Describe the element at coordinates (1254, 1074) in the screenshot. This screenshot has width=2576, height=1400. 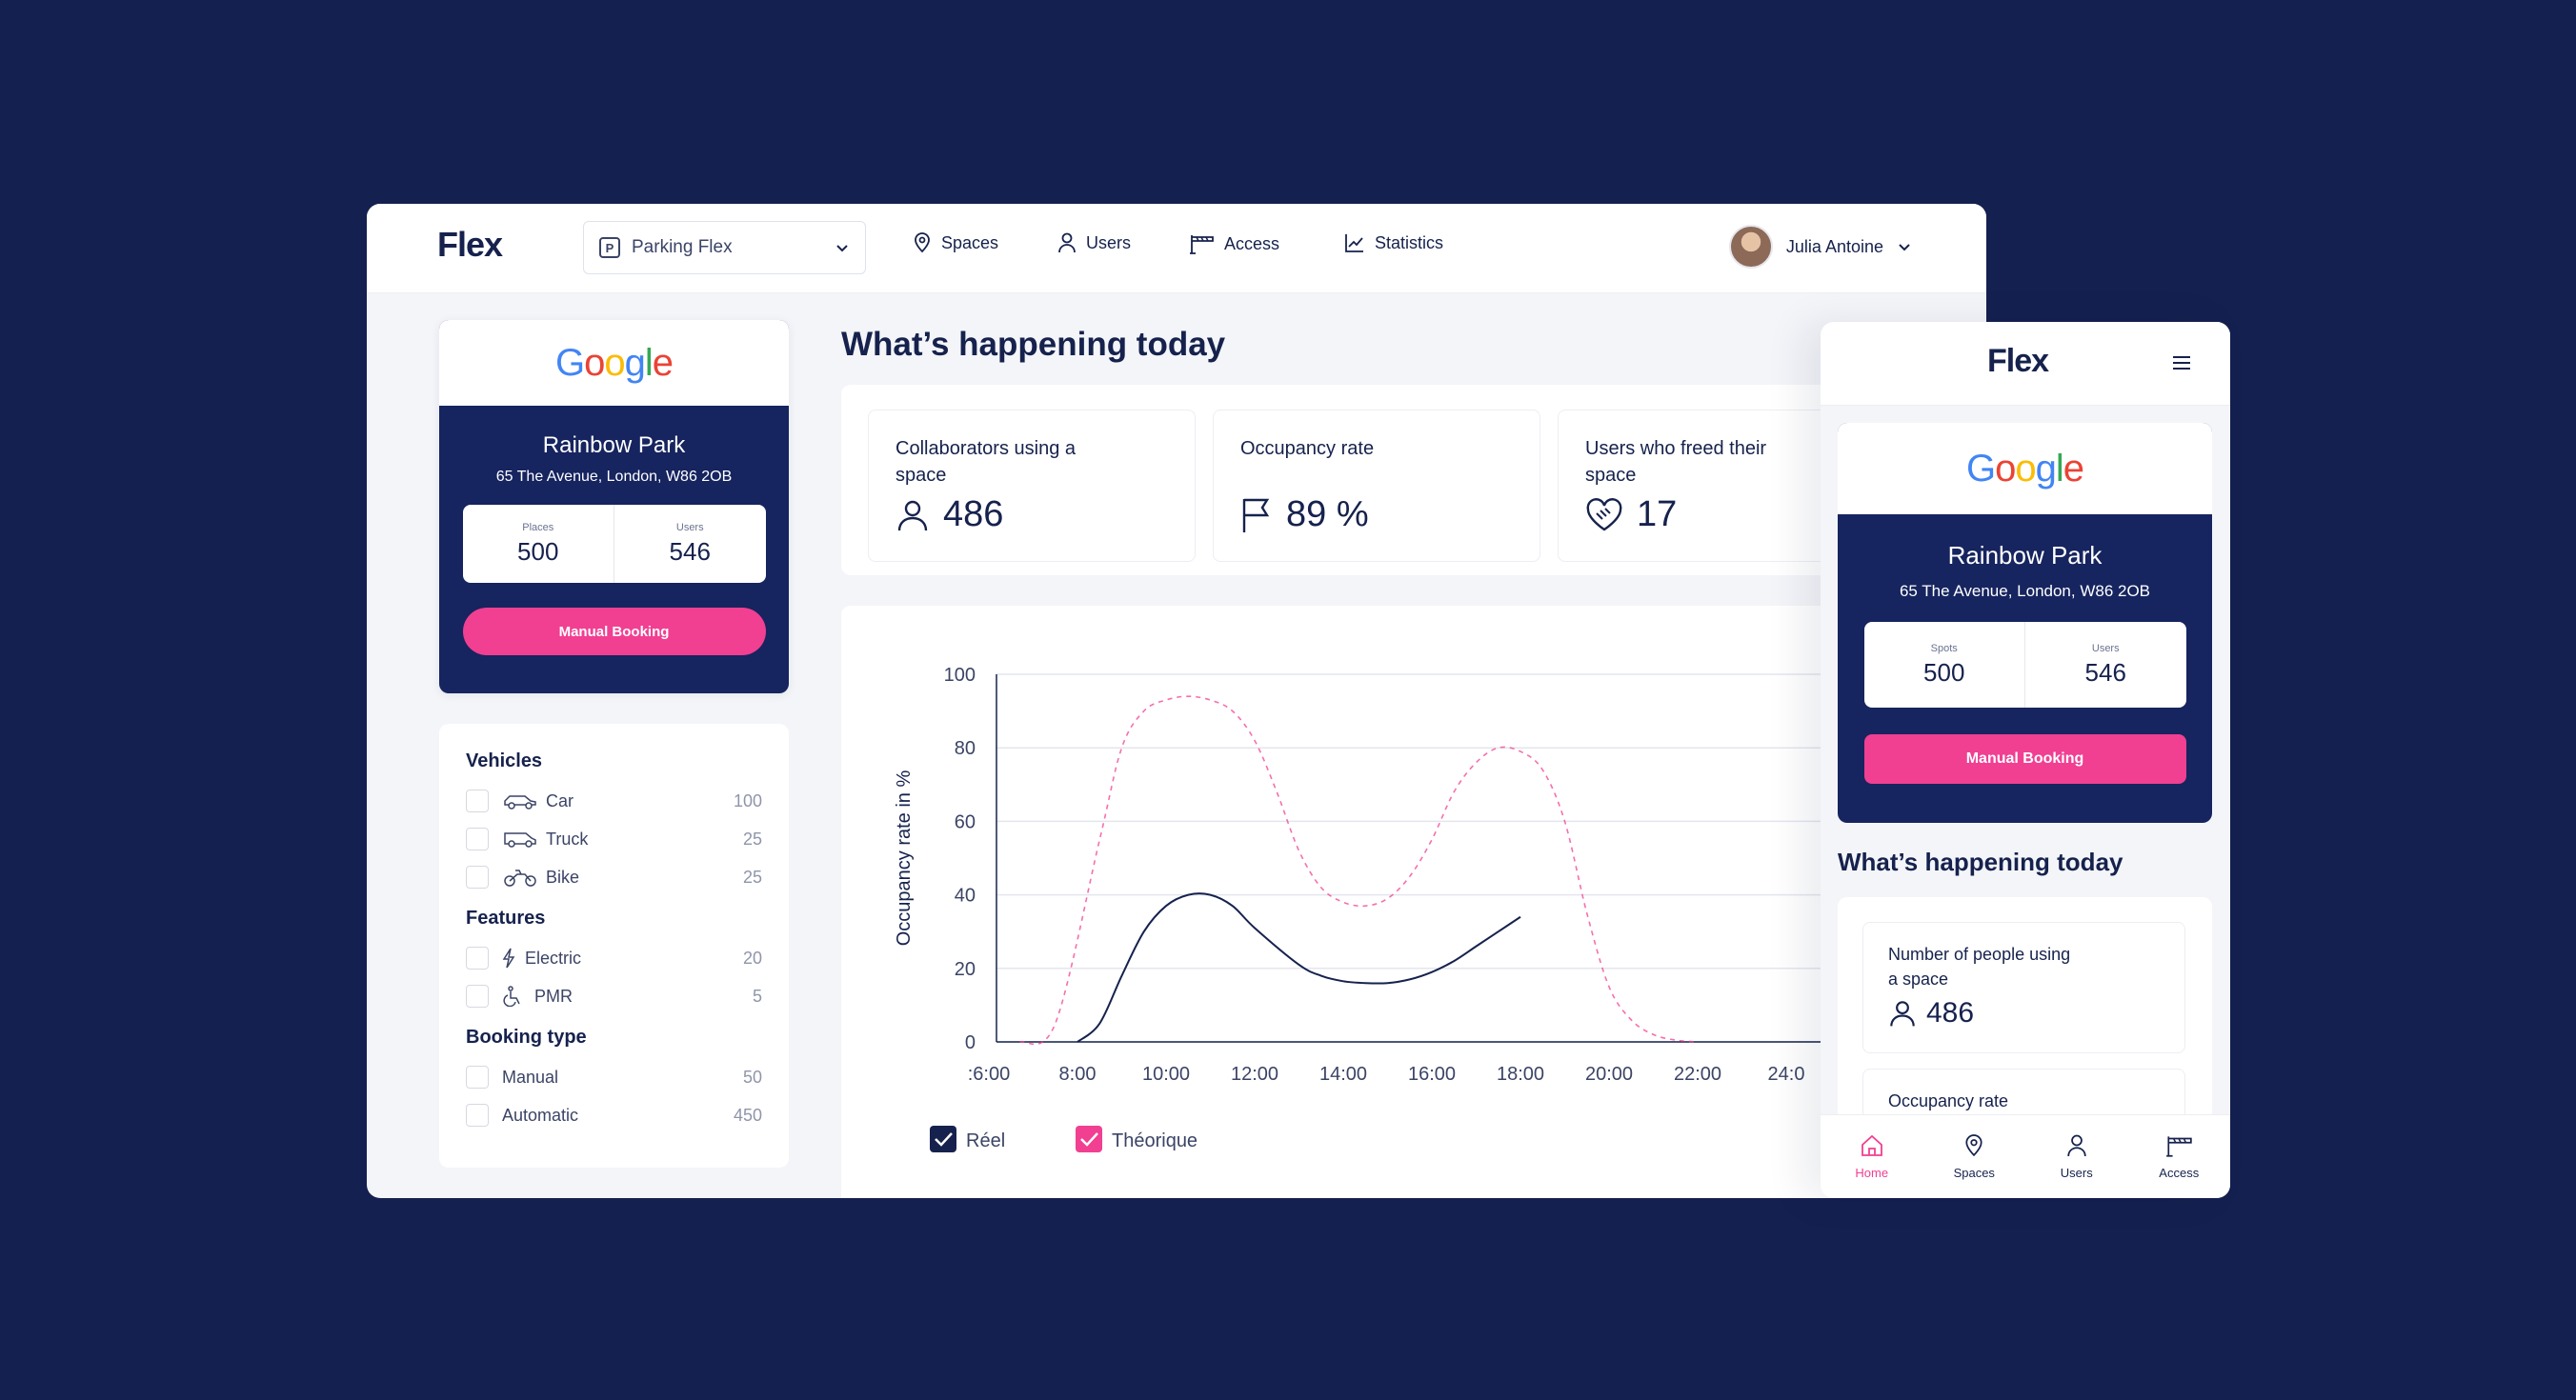
I see `x-tick-label: 12:00` at that location.